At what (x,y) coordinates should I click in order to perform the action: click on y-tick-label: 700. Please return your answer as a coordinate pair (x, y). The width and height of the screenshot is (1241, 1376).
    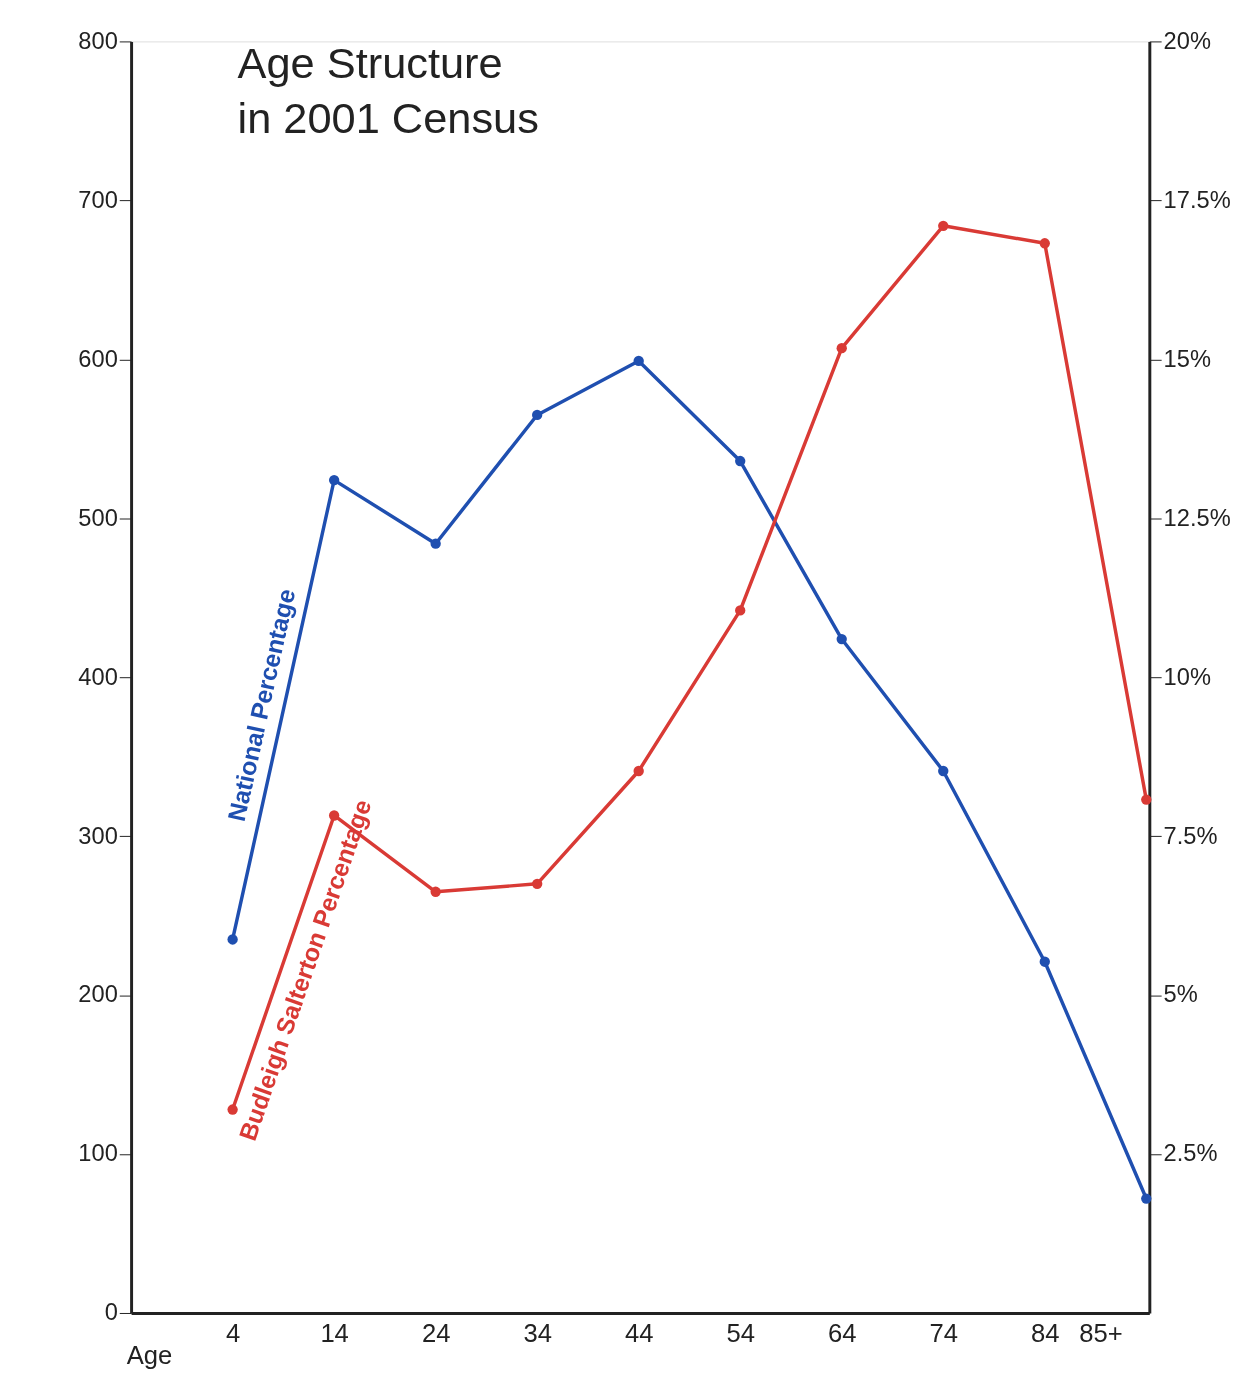
    Looking at the image, I should click on (98, 199).